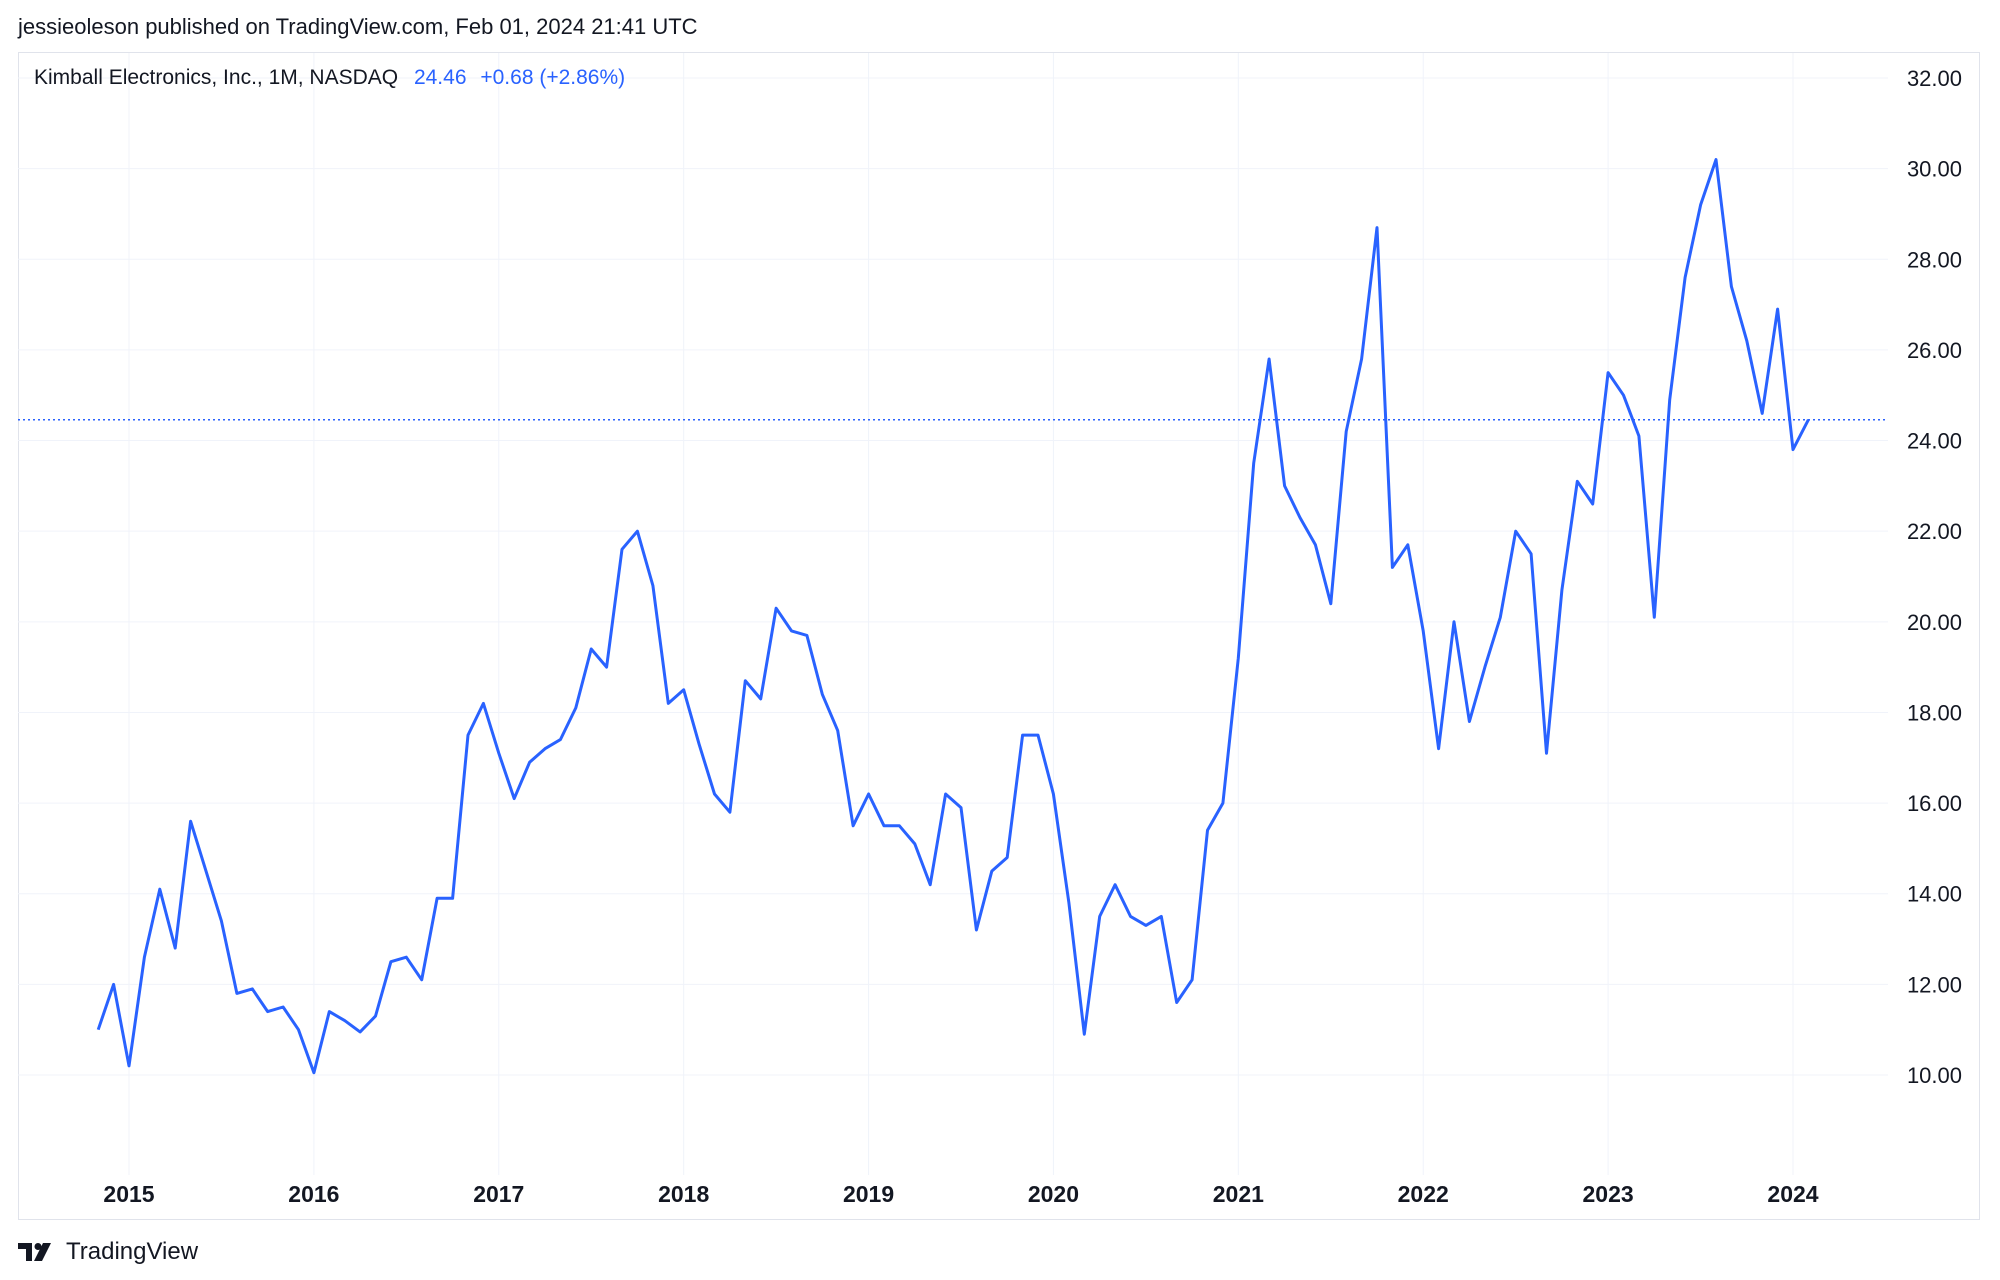 The width and height of the screenshot is (2000, 1280). What do you see at coordinates (1934, 259) in the screenshot?
I see `y-tick-label: 28.00` at bounding box center [1934, 259].